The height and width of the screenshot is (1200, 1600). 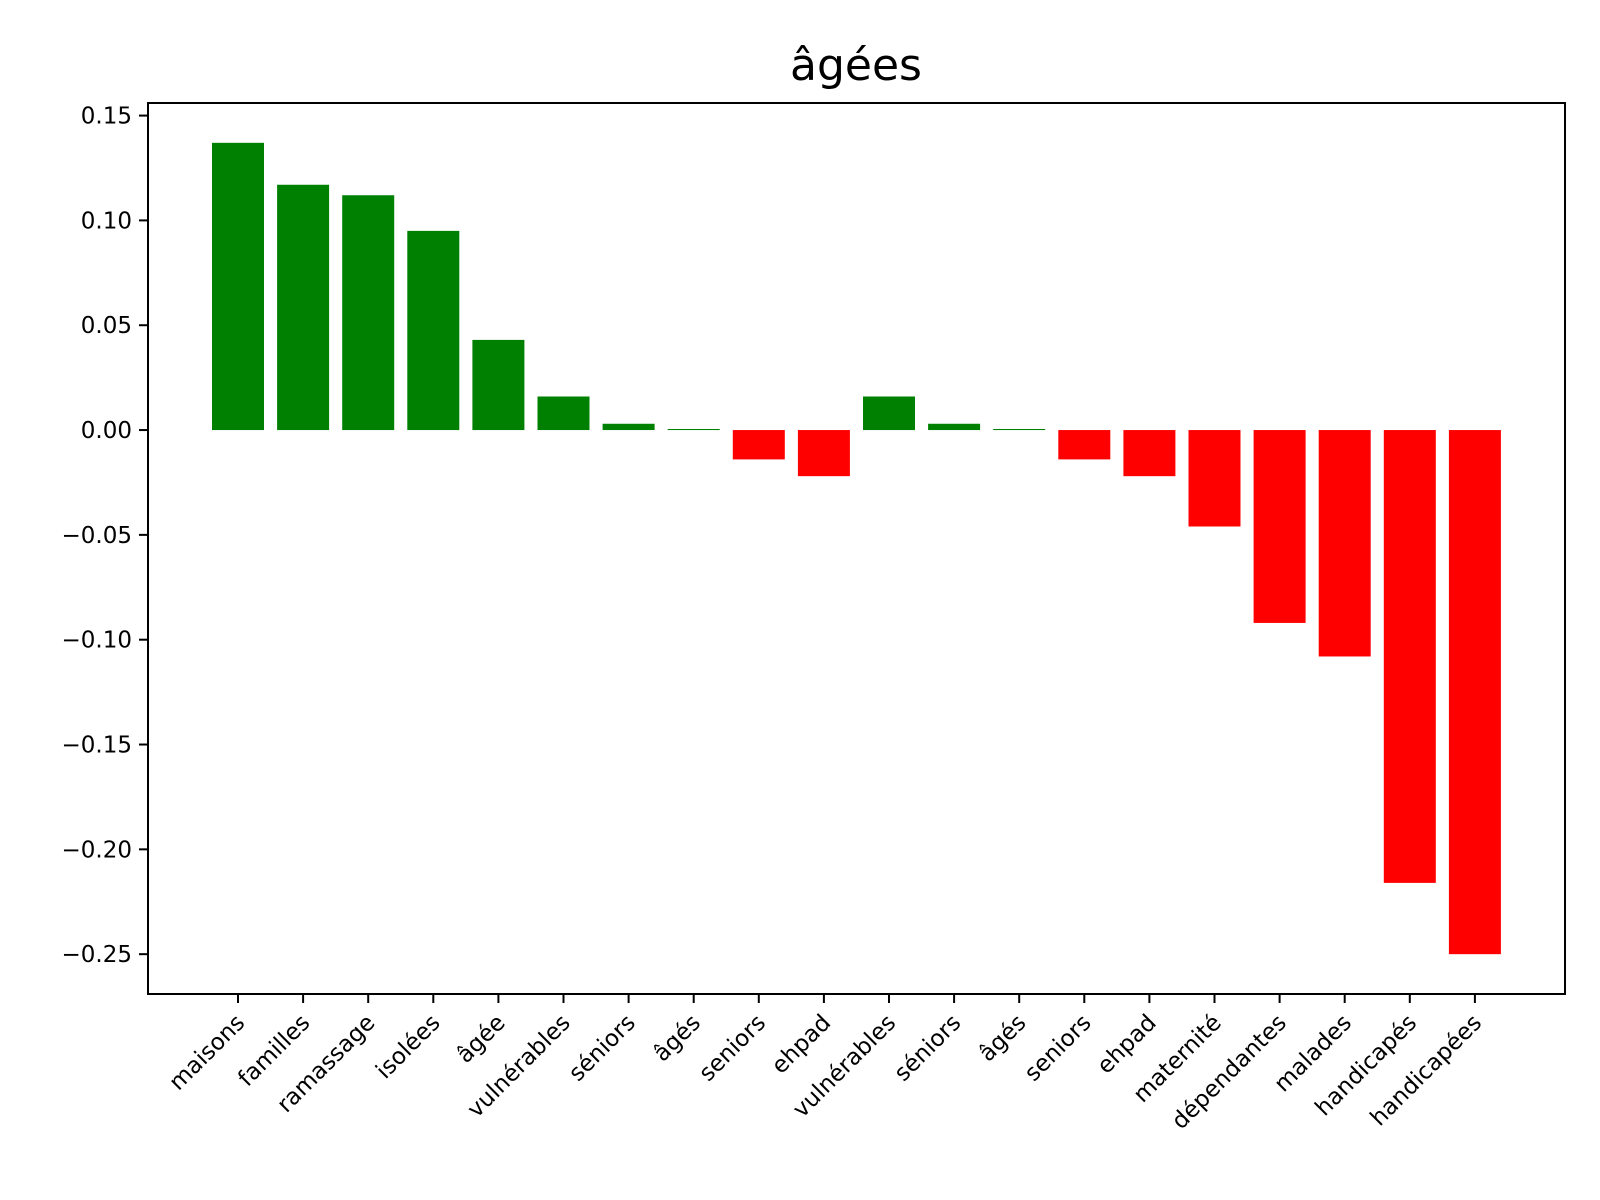 I want to click on y-tick-label: 0.00, so click(x=106, y=431).